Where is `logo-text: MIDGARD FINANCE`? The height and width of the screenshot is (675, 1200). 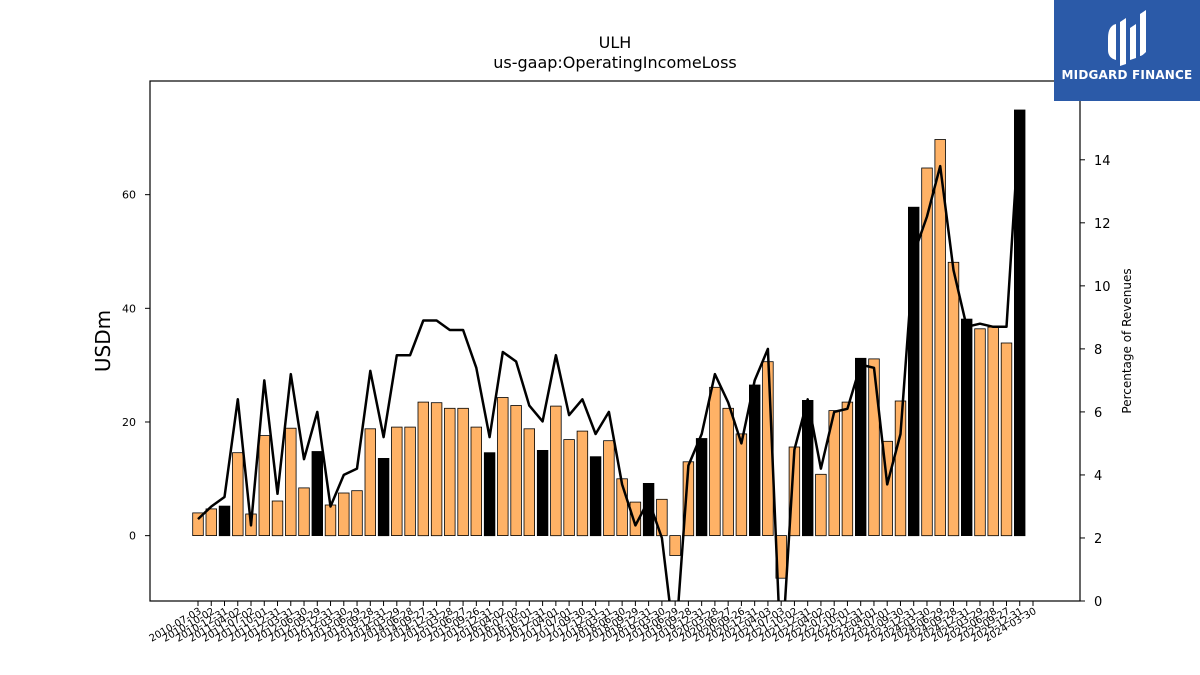
logo-text: MIDGARD FINANCE is located at coordinates (1127, 75).